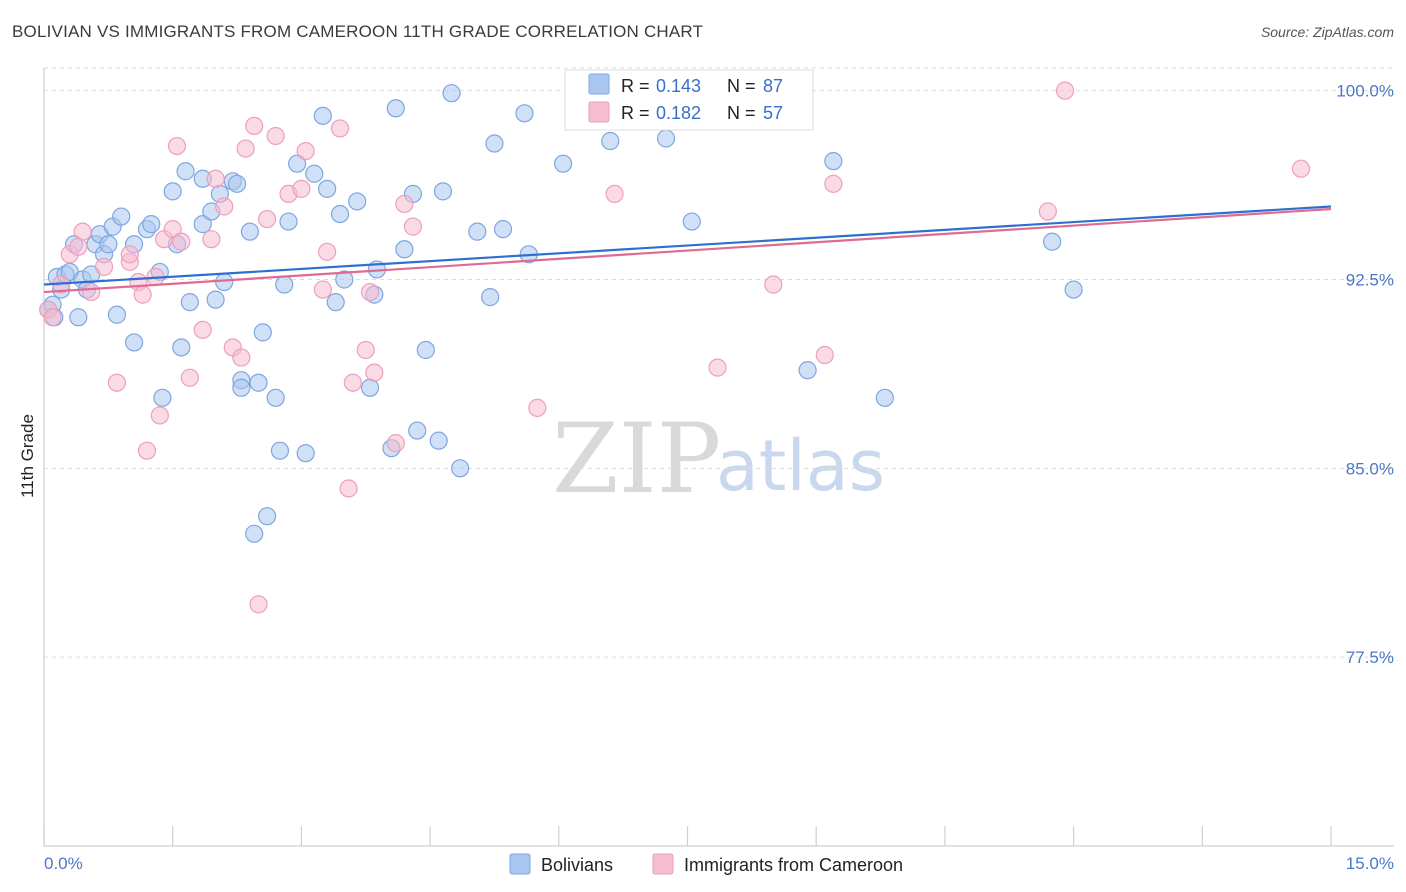 This screenshot has height=892, width=1406. I want to click on trend-line-bolivians, so click(687, 245).